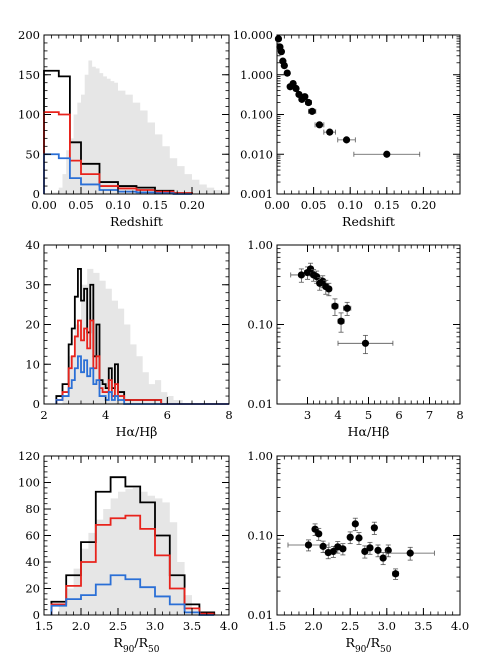 This screenshot has height=671, width=480. Describe the element at coordinates (429, 415) in the screenshot. I see `x-tick-label: 7` at that location.